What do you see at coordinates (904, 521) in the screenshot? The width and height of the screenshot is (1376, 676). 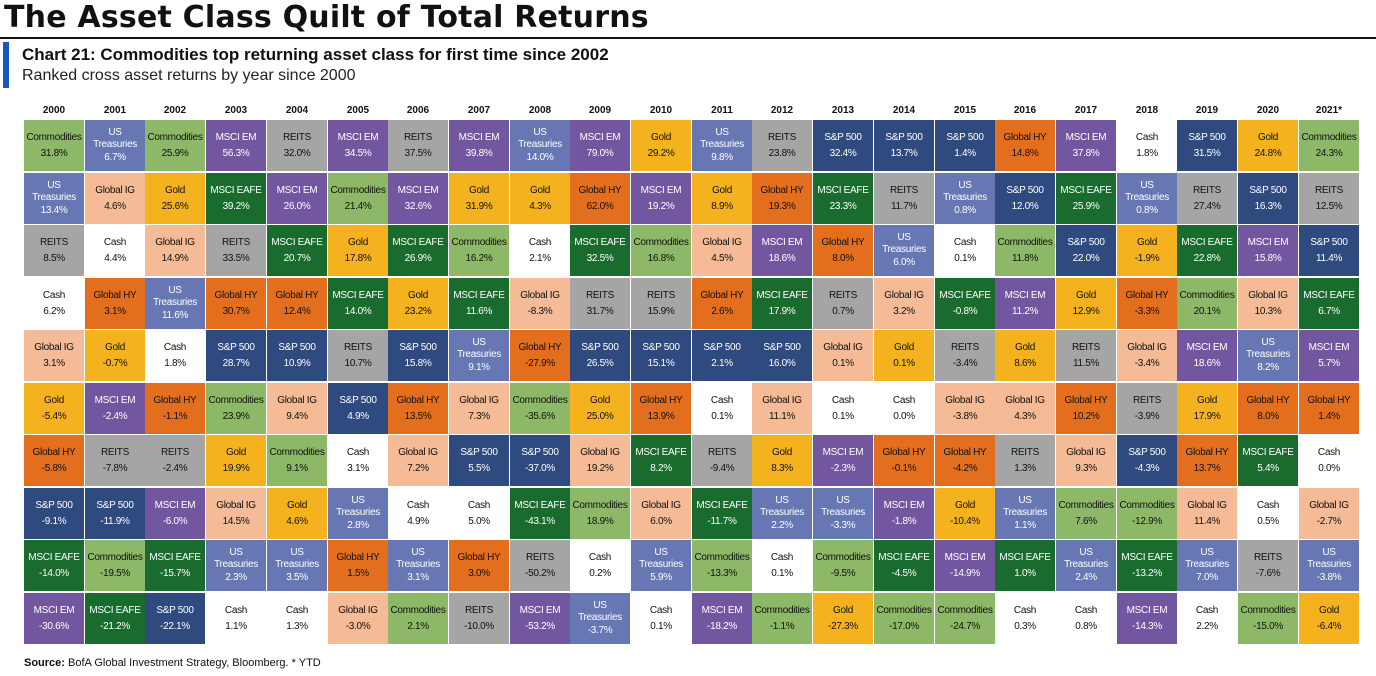 I see `return-value: -1.8%` at bounding box center [904, 521].